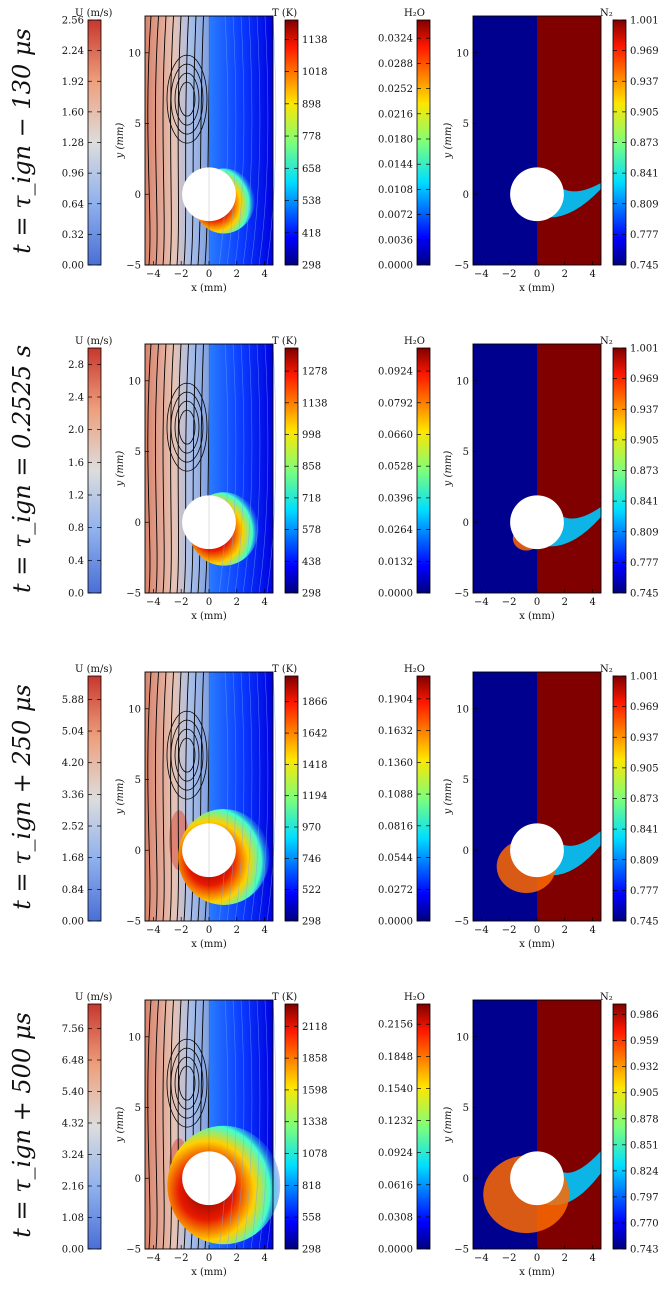  What do you see at coordinates (395, 1185) in the screenshot?
I see `h2o-cb-tick-label: 0.0616` at bounding box center [395, 1185].